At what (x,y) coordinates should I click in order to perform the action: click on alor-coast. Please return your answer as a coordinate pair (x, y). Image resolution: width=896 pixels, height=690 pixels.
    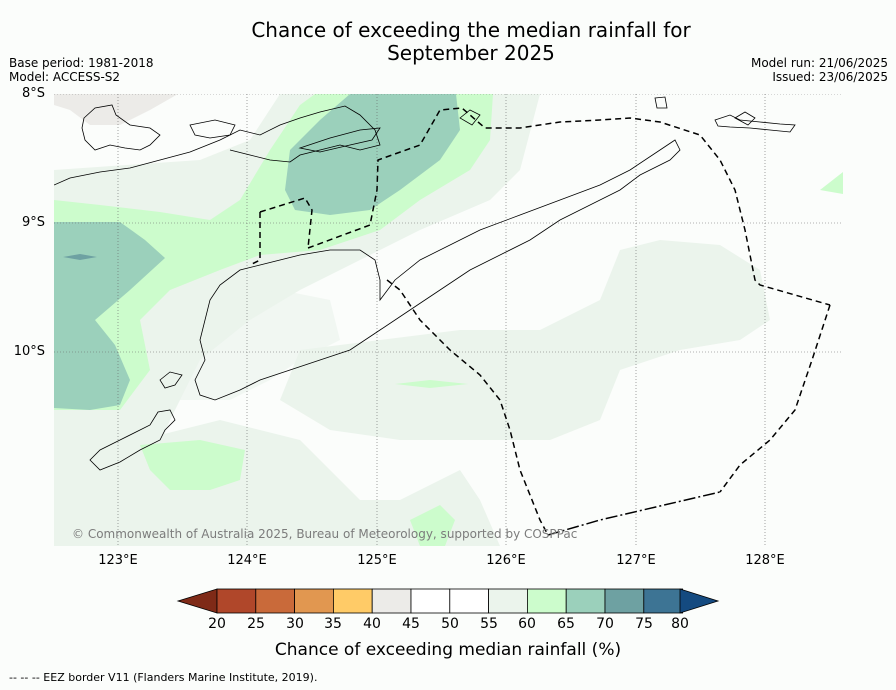
    Looking at the image, I should click on (339, 140).